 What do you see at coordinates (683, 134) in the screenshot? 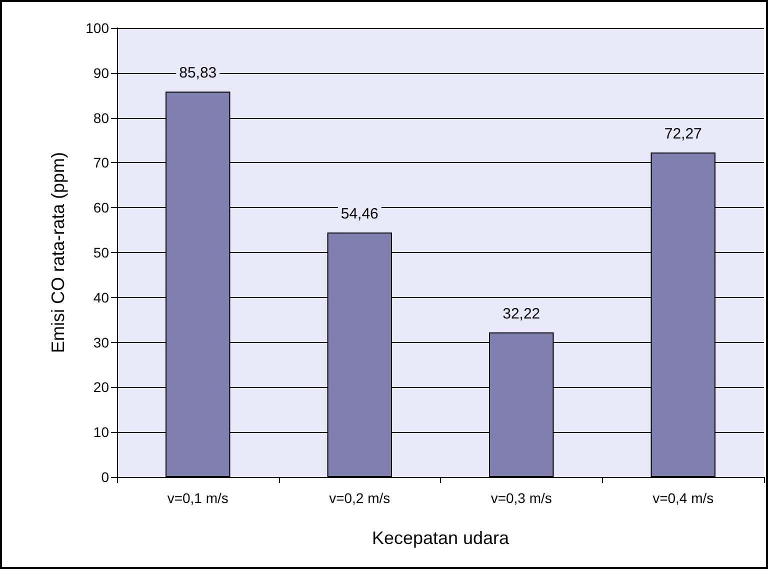
I see `data-label: 72,27` at bounding box center [683, 134].